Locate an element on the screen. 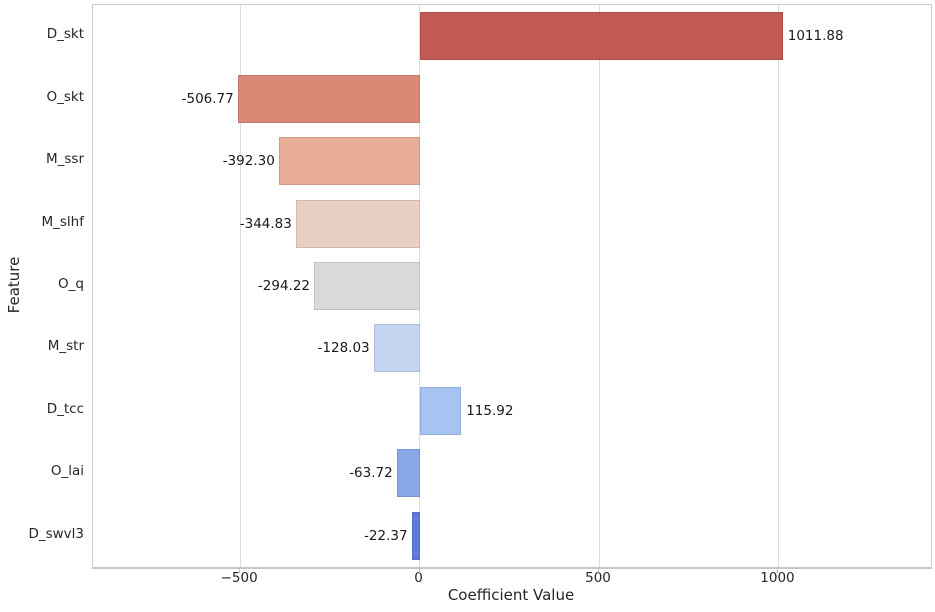 The image size is (935, 612). value-label-D_skt: 1011.88 is located at coordinates (815, 36).